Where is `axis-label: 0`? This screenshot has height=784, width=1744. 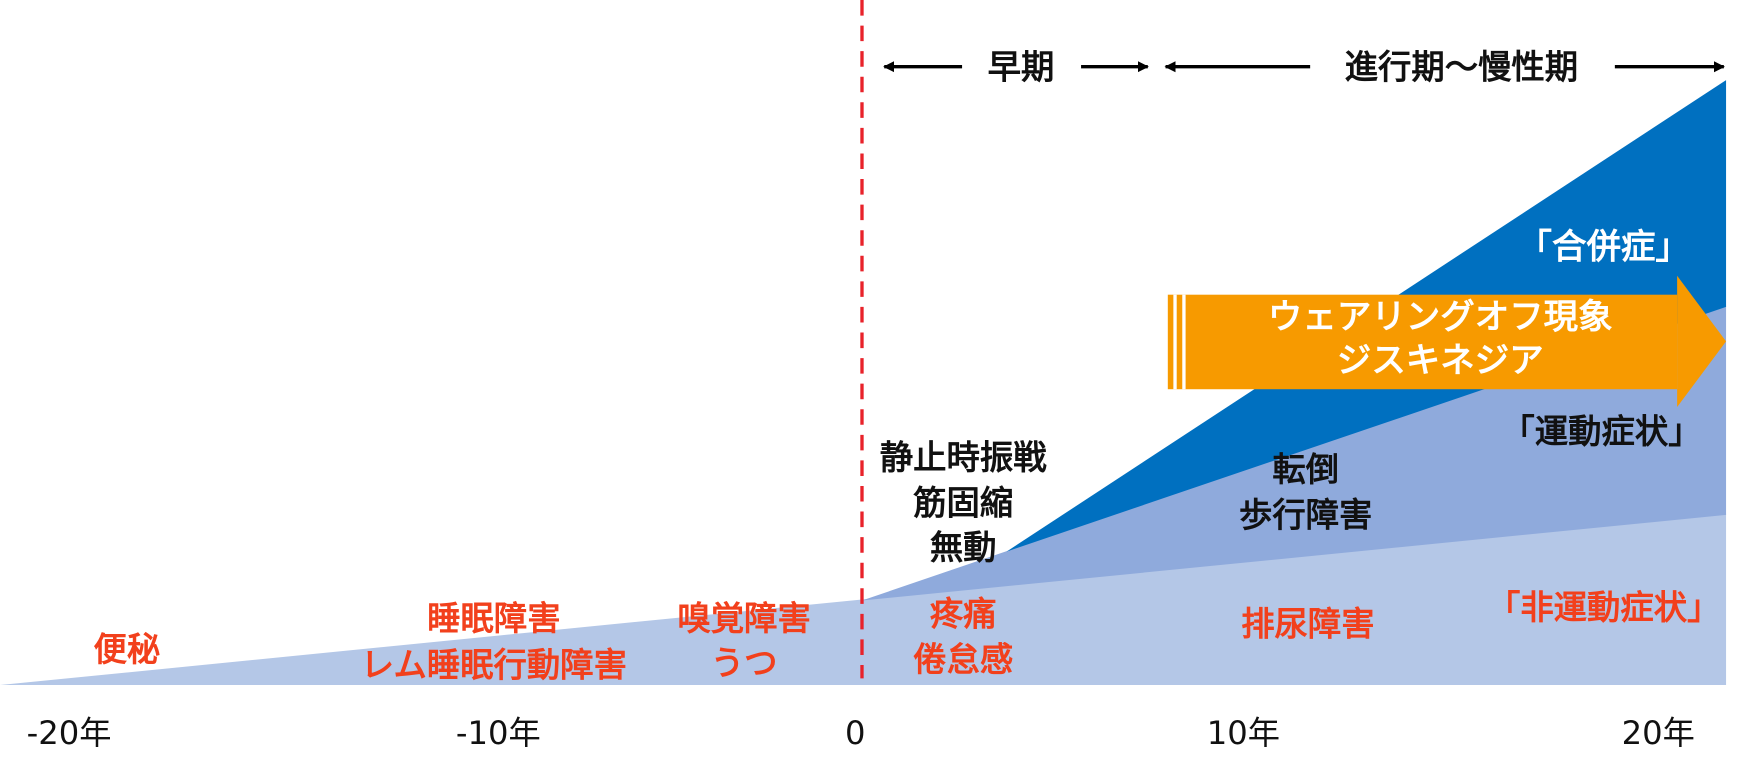 axis-label: 0 is located at coordinates (855, 733).